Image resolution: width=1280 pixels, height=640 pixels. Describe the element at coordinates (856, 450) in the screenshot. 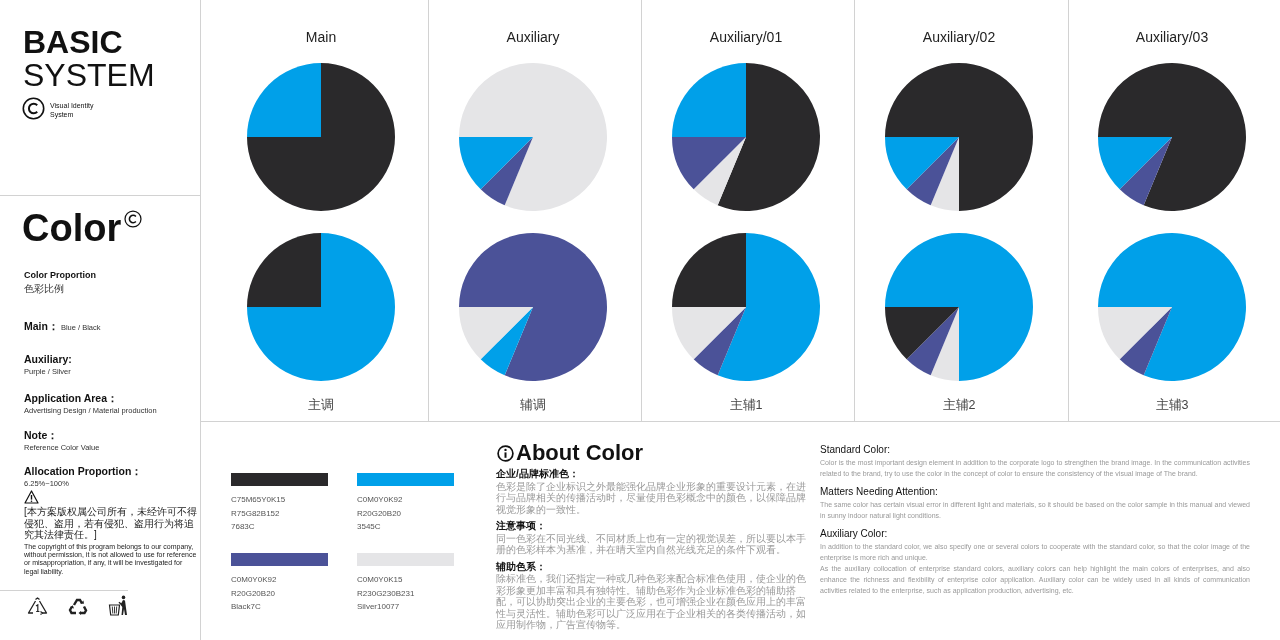

I see `text: Standard Color:` at that location.